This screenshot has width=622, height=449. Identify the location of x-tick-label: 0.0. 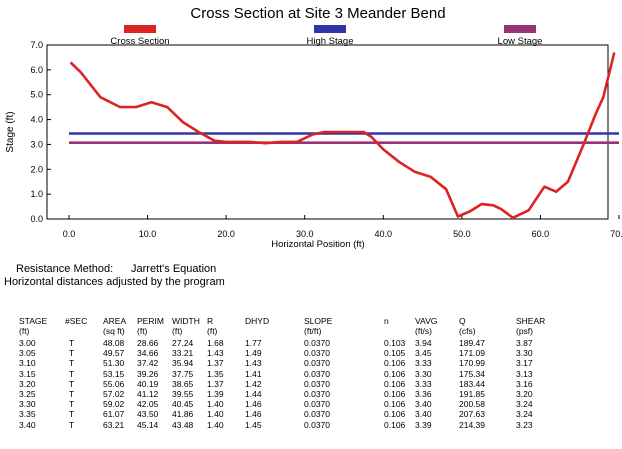
(69, 234).